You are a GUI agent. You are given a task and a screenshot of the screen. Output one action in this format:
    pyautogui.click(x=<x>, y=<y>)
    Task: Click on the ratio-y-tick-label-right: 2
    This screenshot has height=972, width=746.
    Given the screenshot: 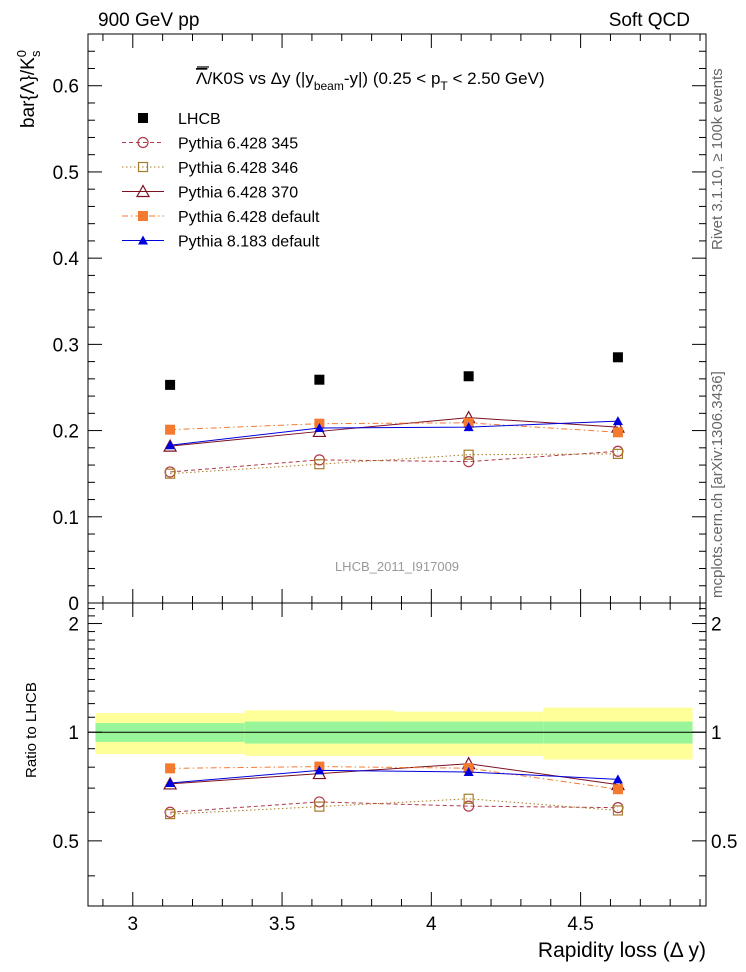 What is the action you would take?
    pyautogui.click(x=716, y=625)
    